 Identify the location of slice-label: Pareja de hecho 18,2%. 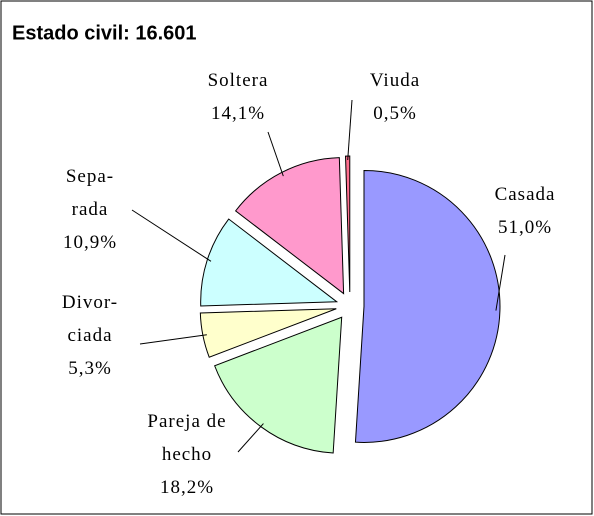
(186, 454).